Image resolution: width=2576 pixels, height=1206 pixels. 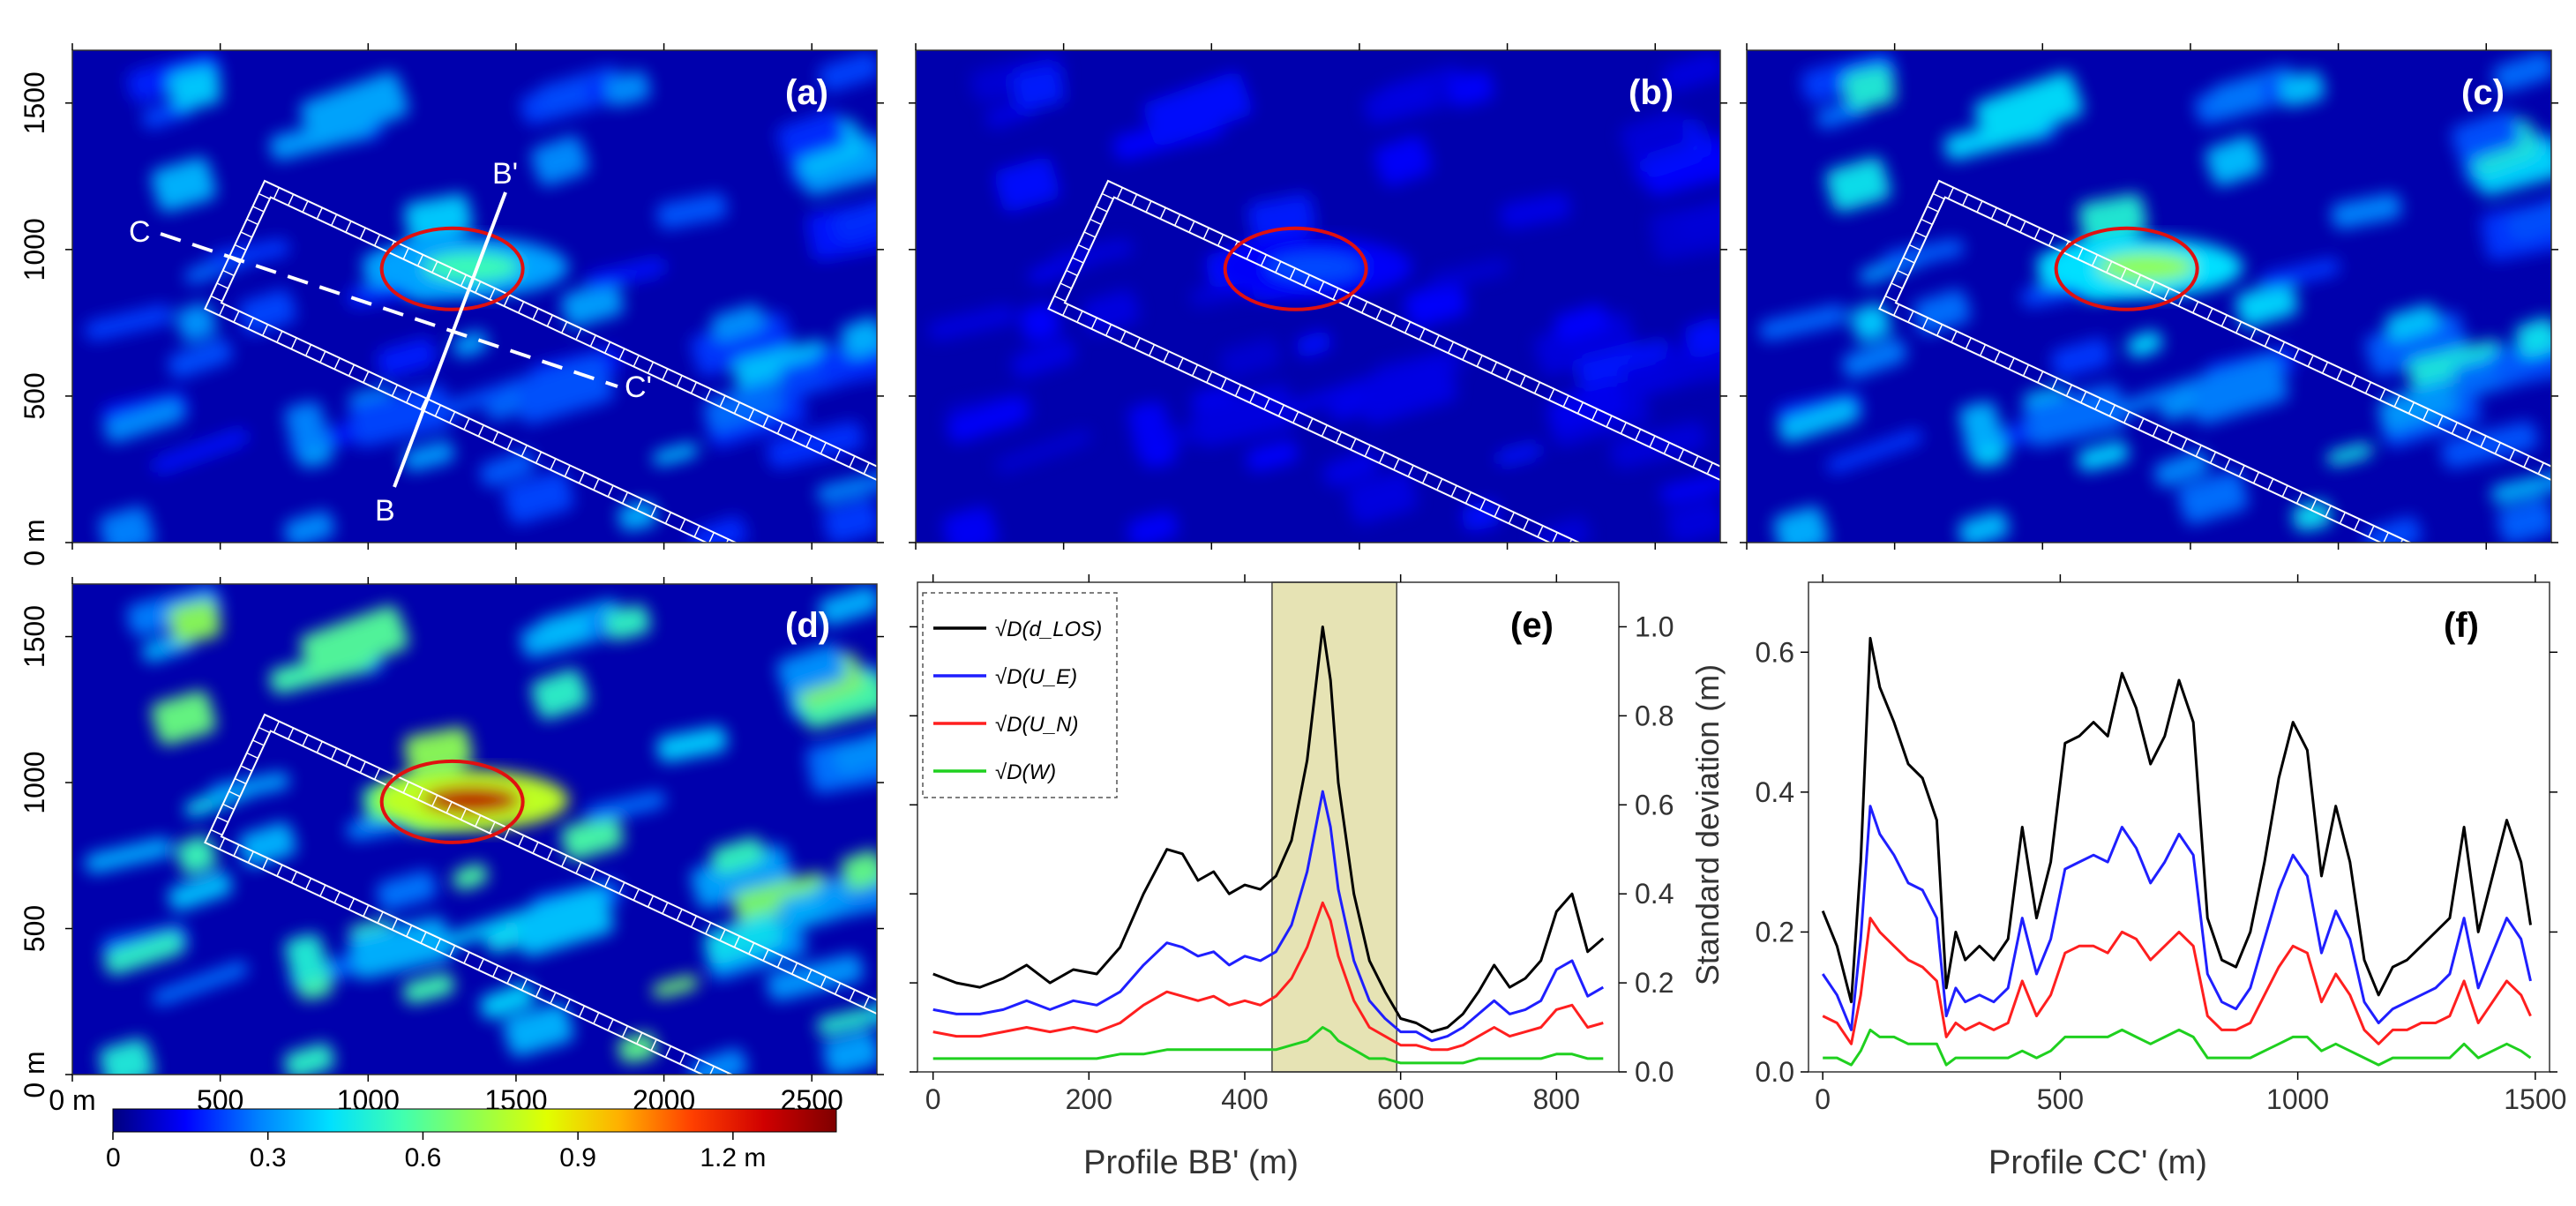 I want to click on marker-c-end: C', so click(x=638, y=387).